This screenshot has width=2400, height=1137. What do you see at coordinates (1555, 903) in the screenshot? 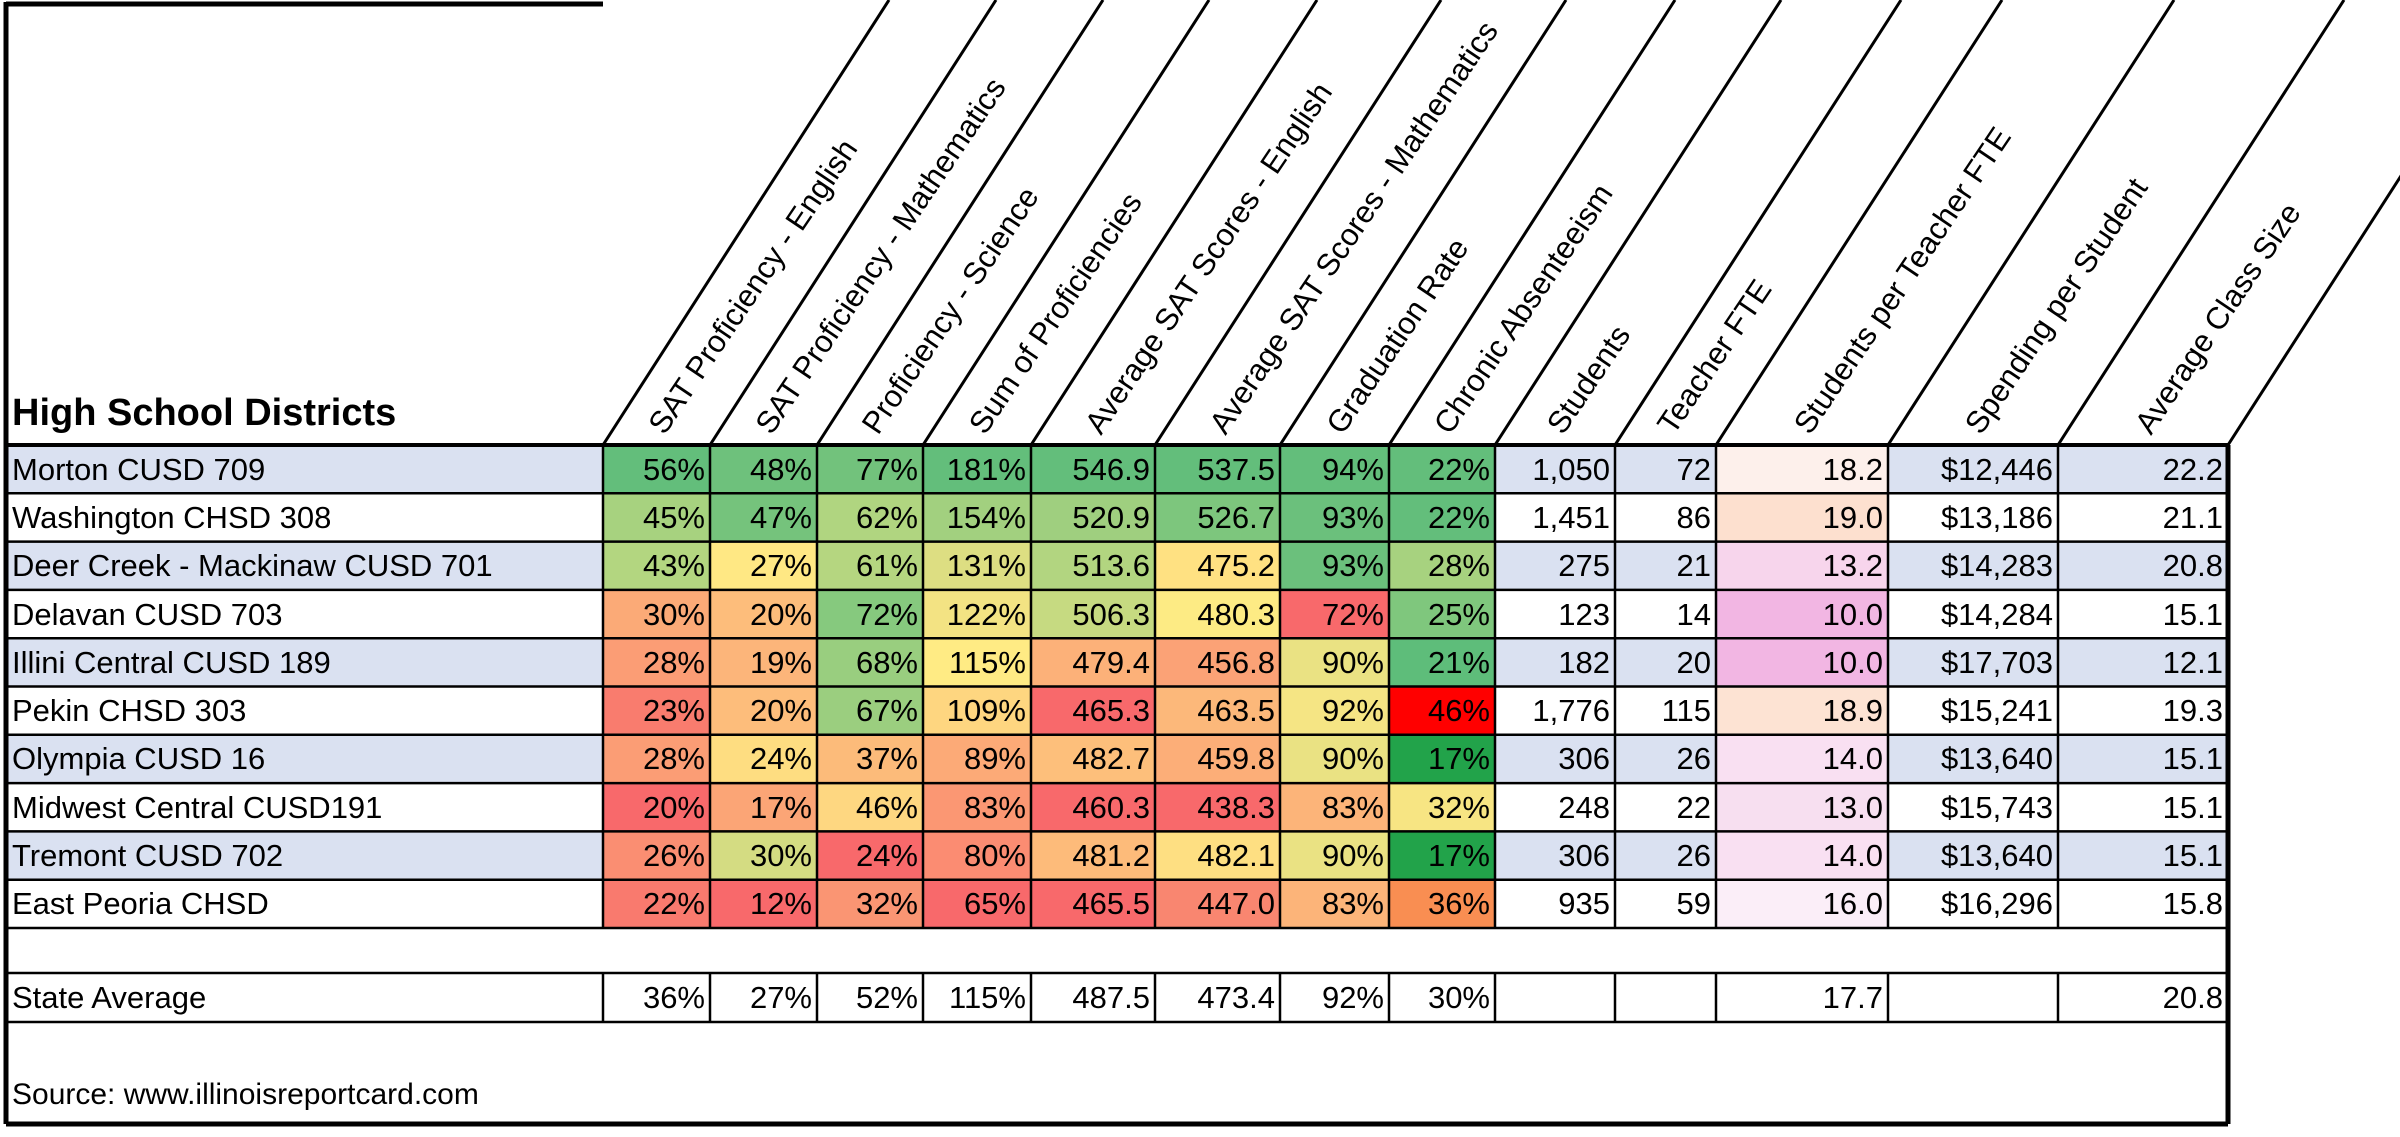
I see `table-cell: 935` at bounding box center [1555, 903].